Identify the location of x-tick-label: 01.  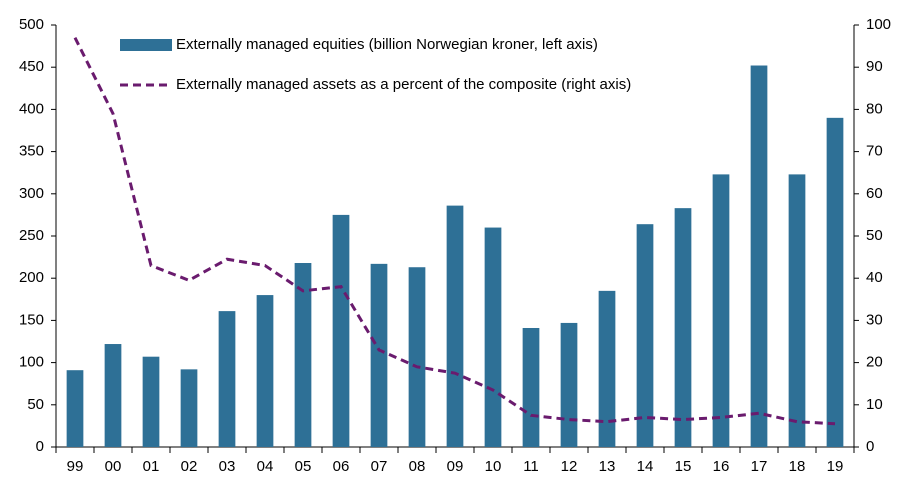
(151, 466).